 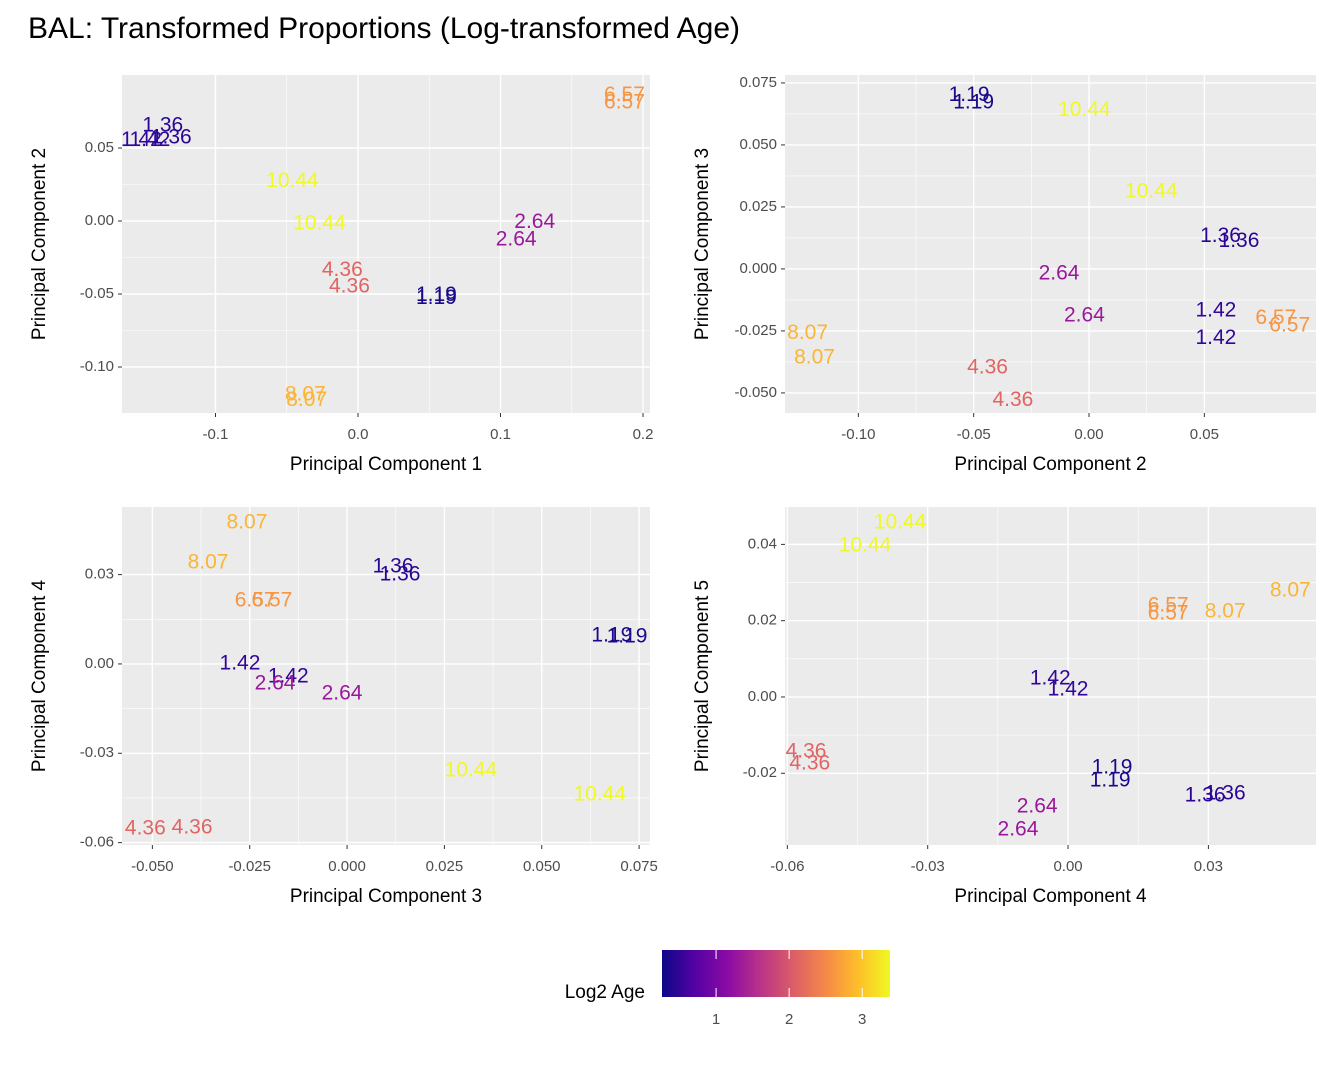 What do you see at coordinates (99, 574) in the screenshot?
I see `y-tick-label: 0.03` at bounding box center [99, 574].